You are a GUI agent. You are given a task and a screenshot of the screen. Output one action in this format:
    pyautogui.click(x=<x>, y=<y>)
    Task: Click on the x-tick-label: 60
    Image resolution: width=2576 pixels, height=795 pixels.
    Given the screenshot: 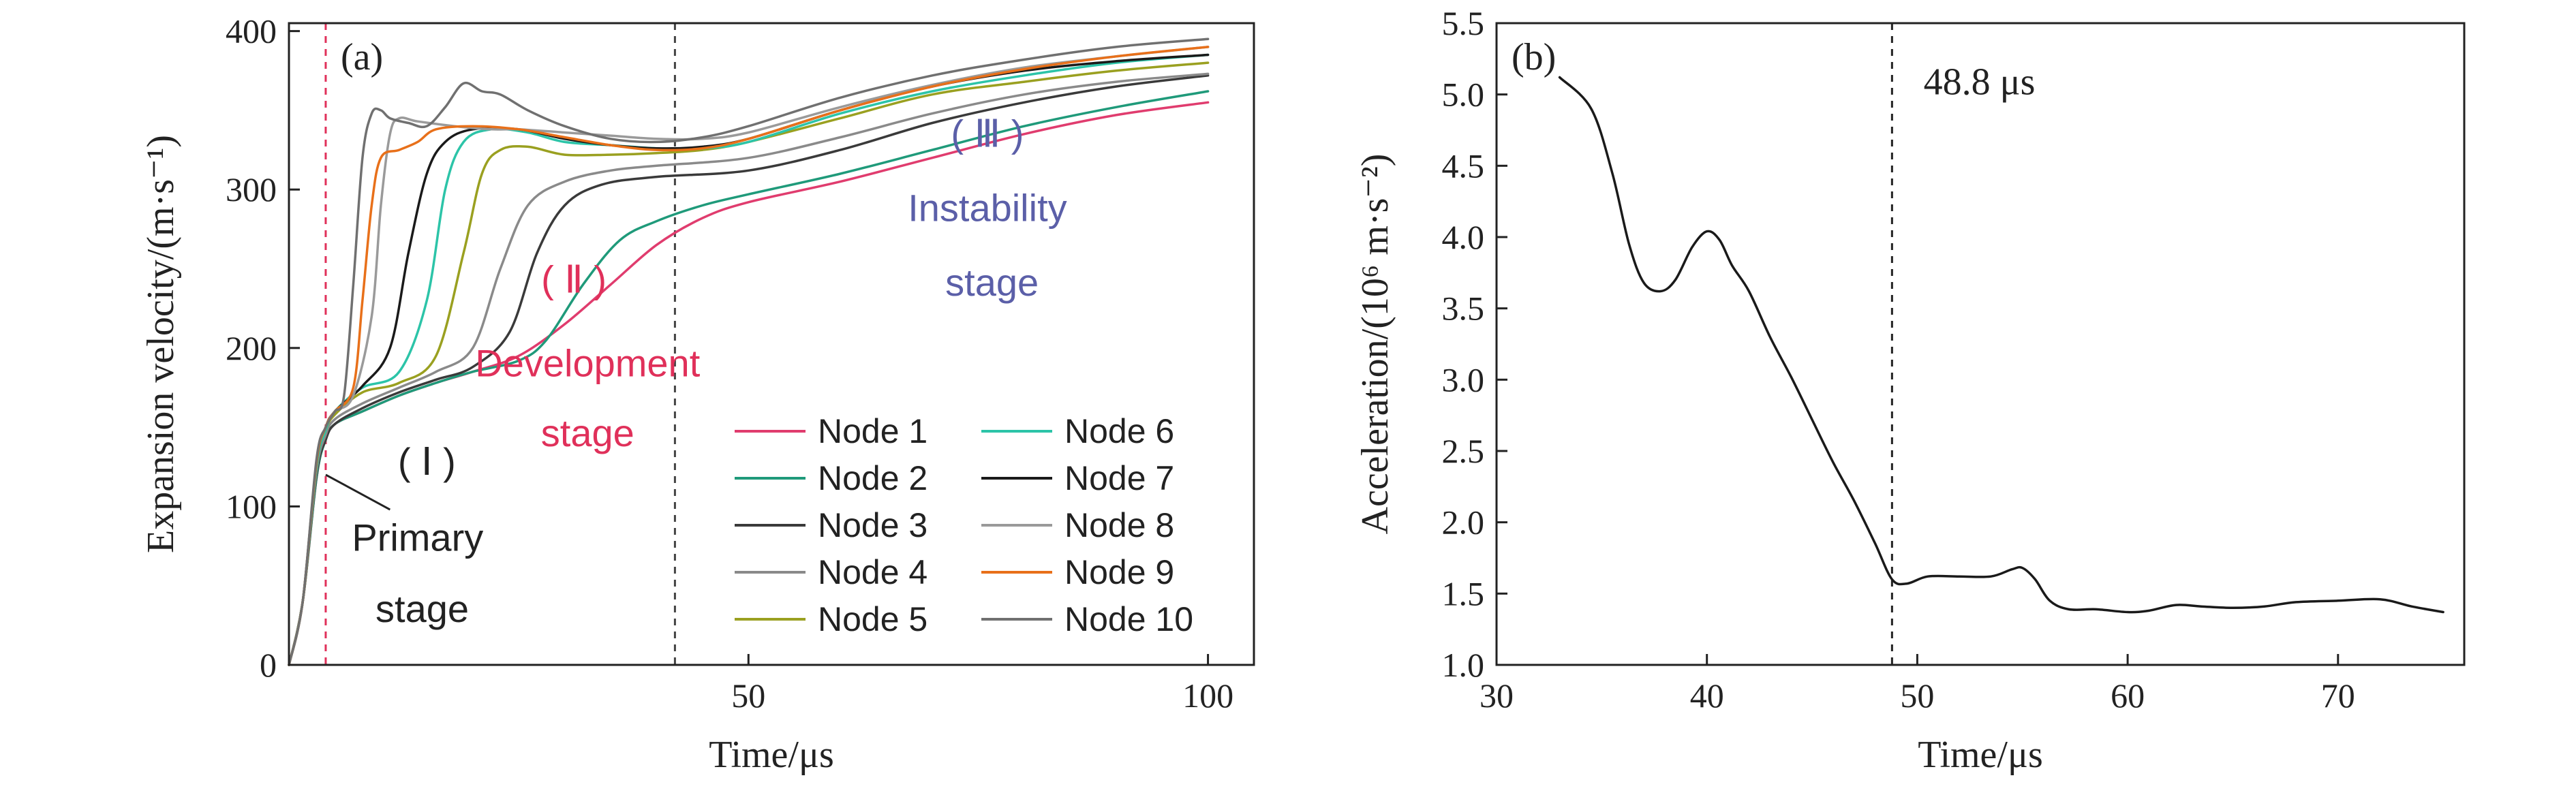 What is the action you would take?
    pyautogui.click(x=2128, y=695)
    